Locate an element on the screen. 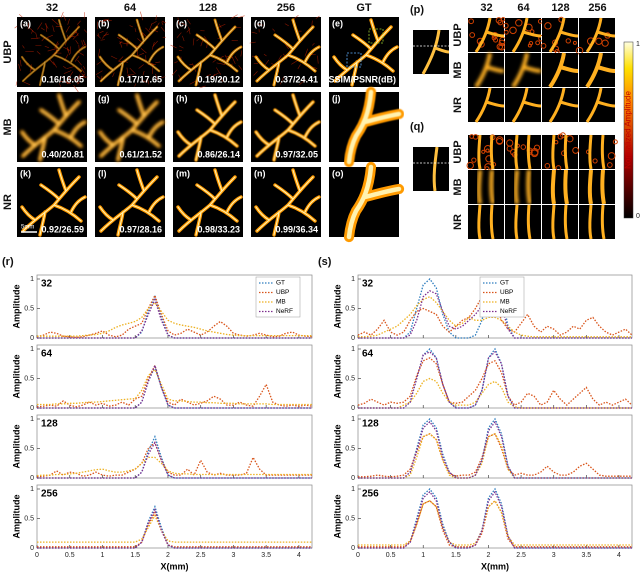  panel-letter: (c) is located at coordinates (181, 23).